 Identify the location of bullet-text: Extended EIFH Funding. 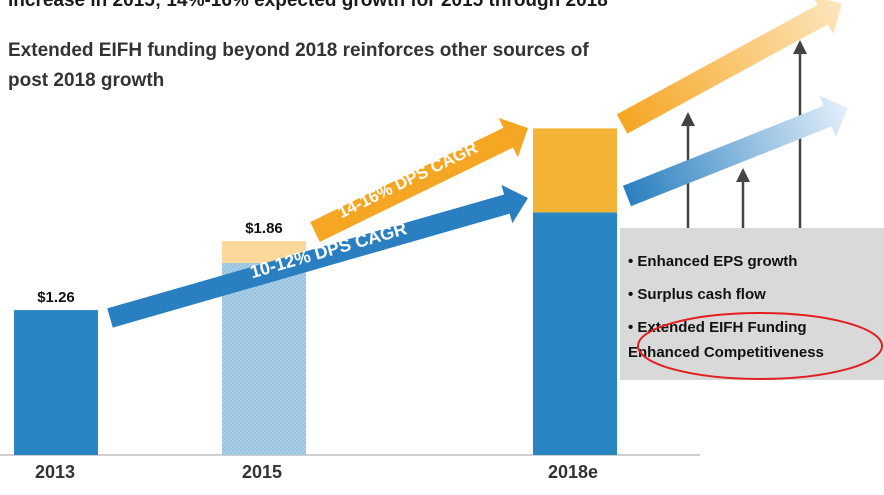
(721, 327).